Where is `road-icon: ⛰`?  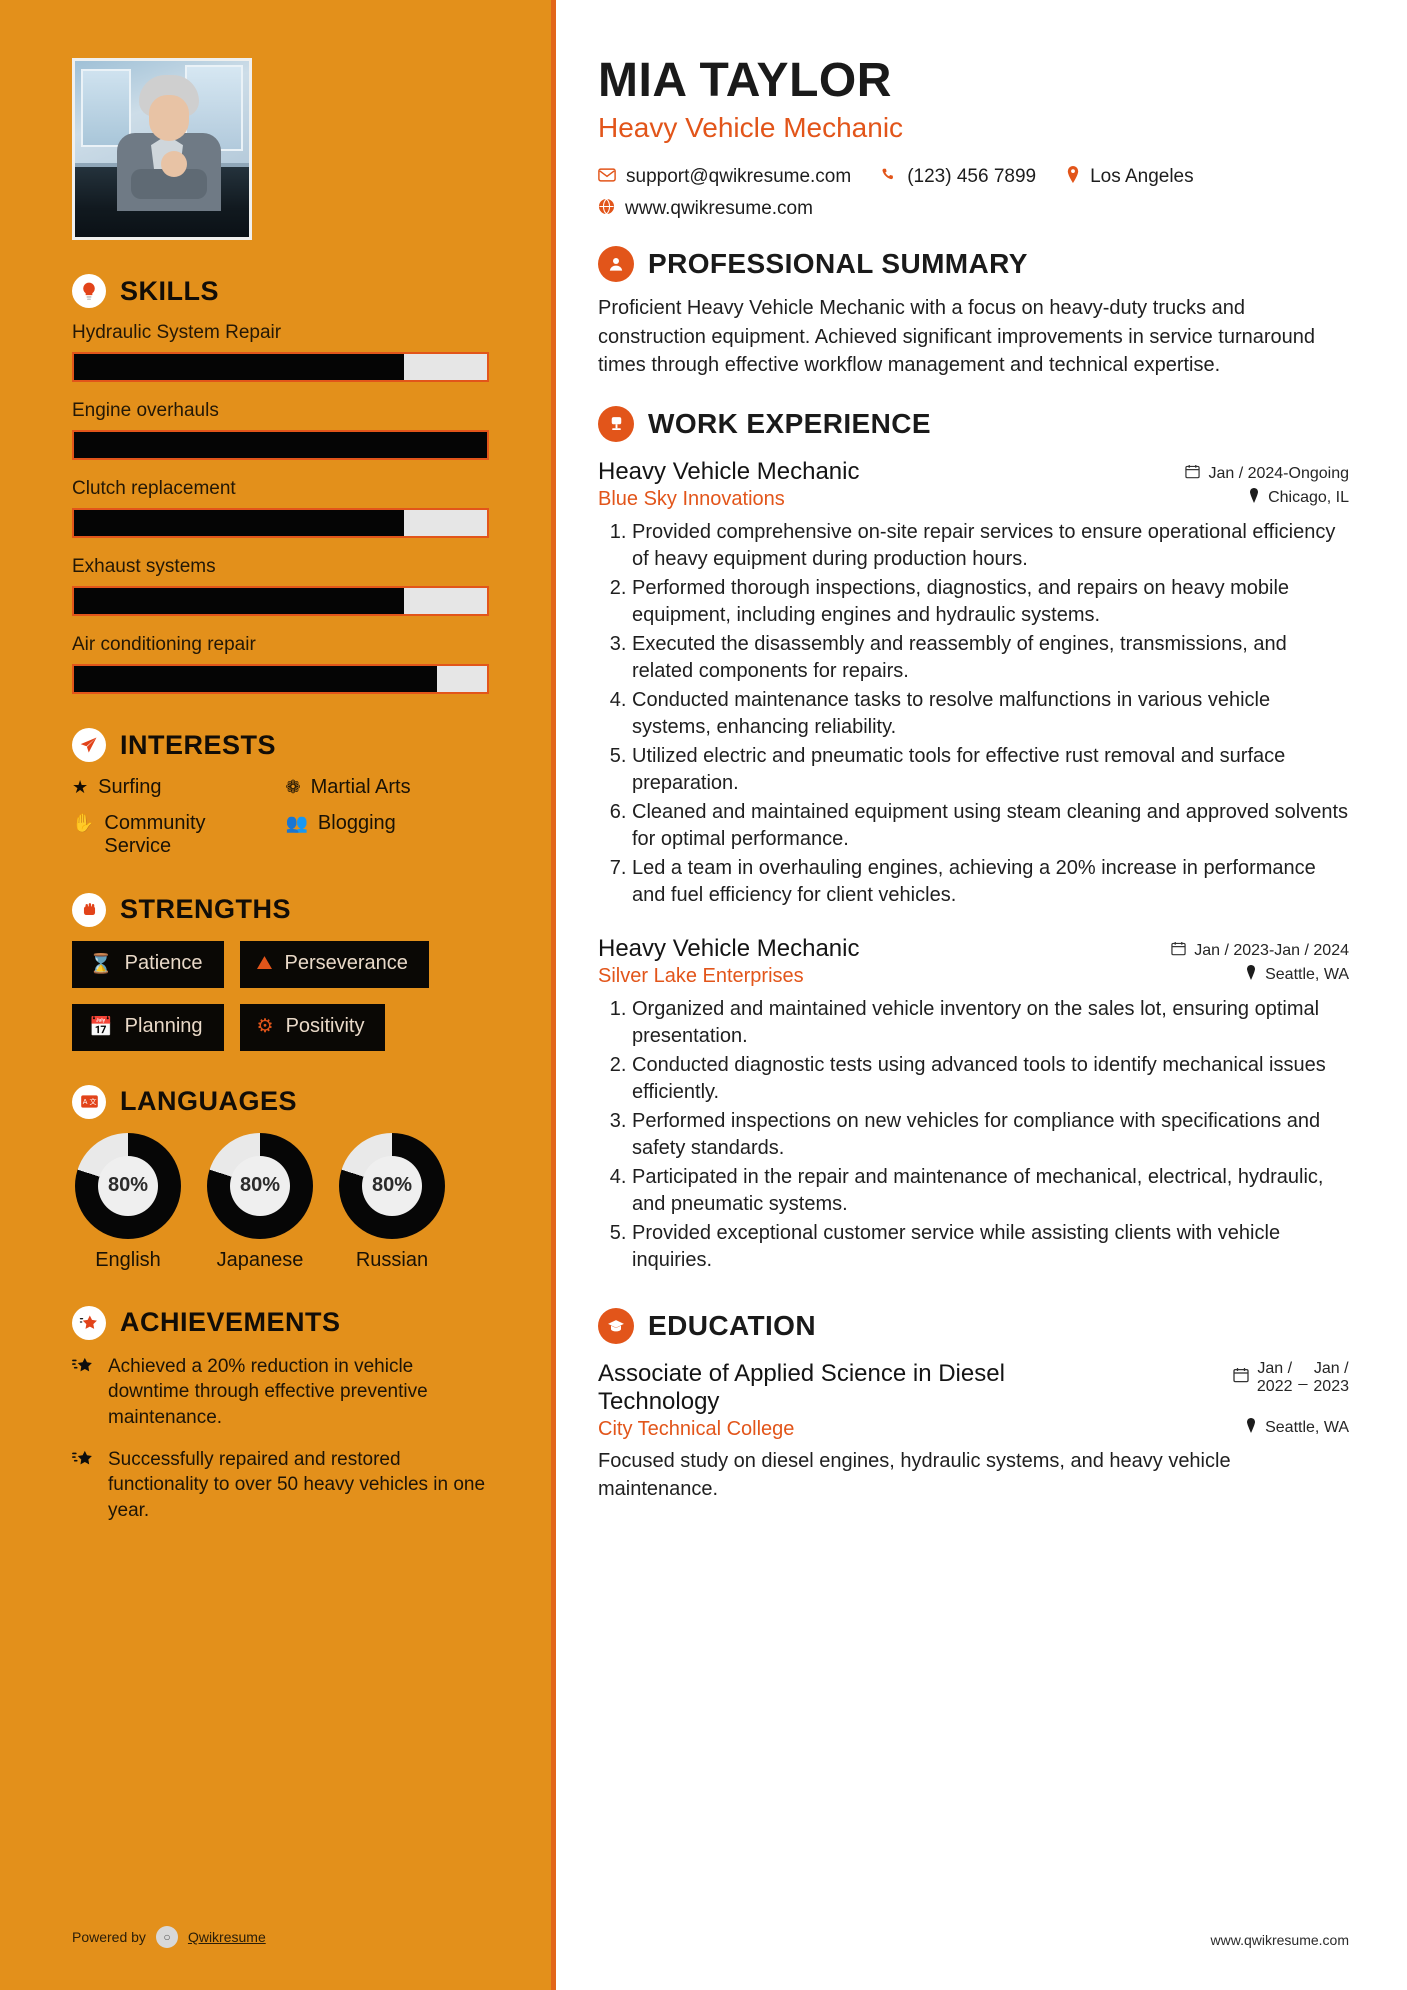
road-icon: ⛰ is located at coordinates (264, 963).